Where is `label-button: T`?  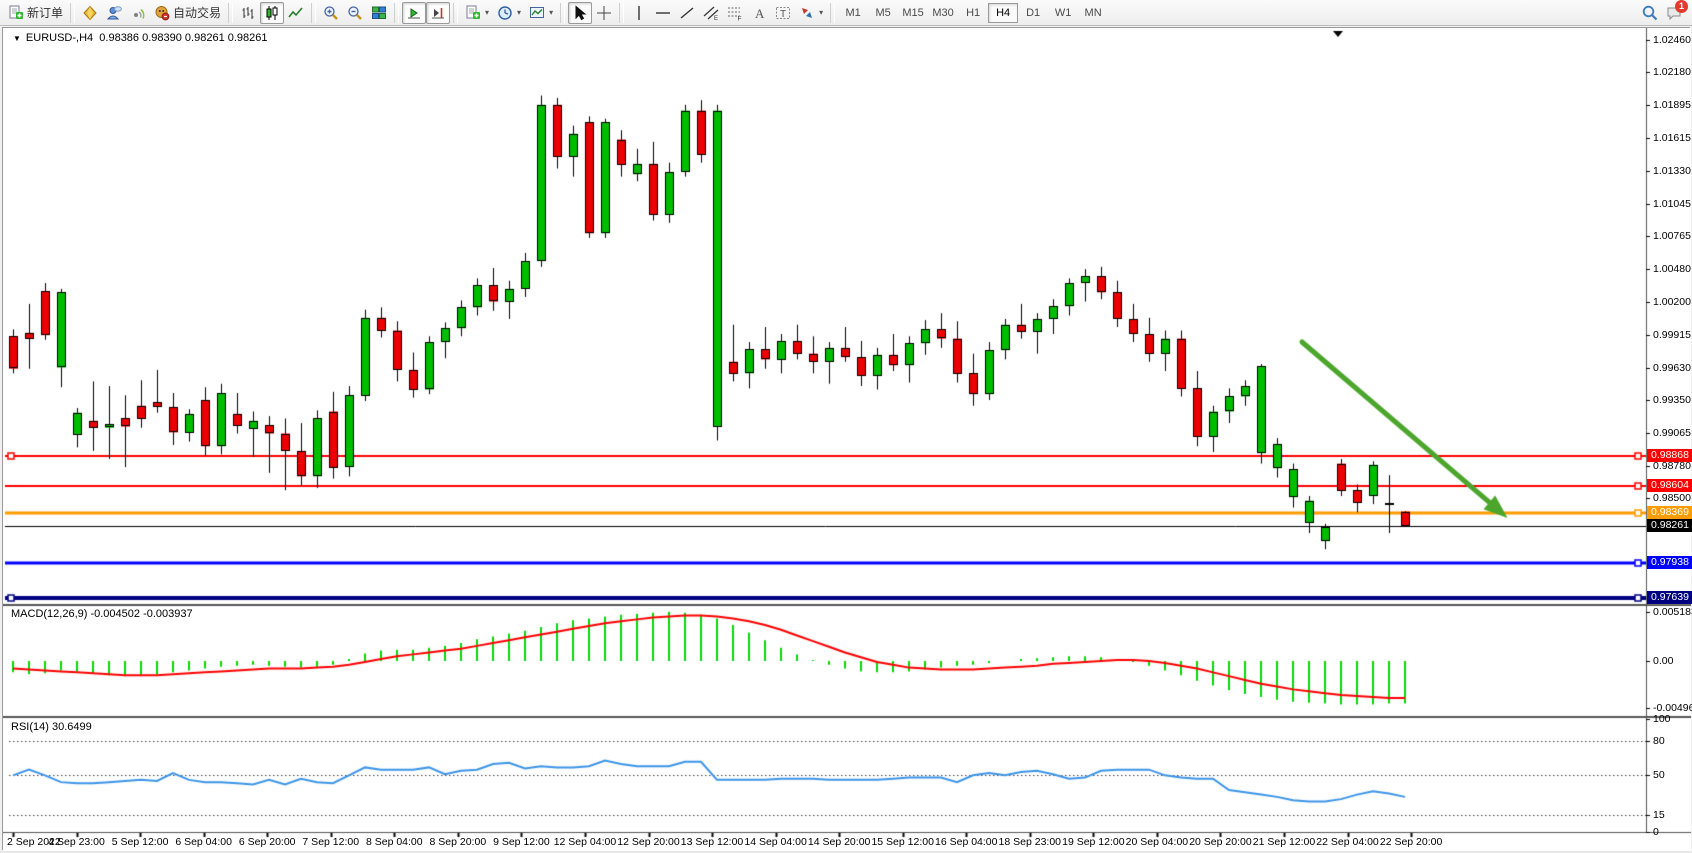 label-button: T is located at coordinates (783, 13).